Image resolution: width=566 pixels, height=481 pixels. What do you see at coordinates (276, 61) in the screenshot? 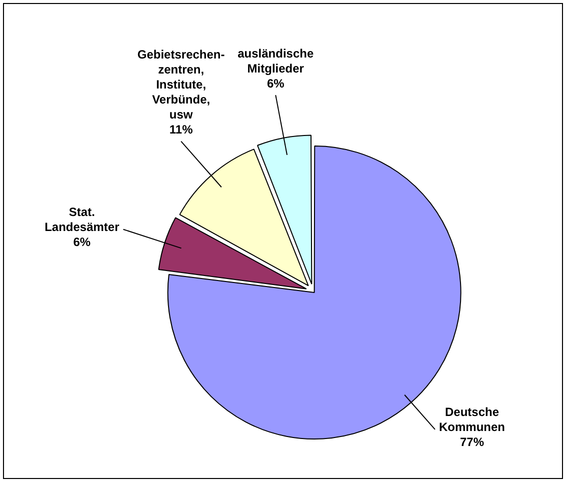
I see `slice-label: ausländische Mitglieder` at bounding box center [276, 61].